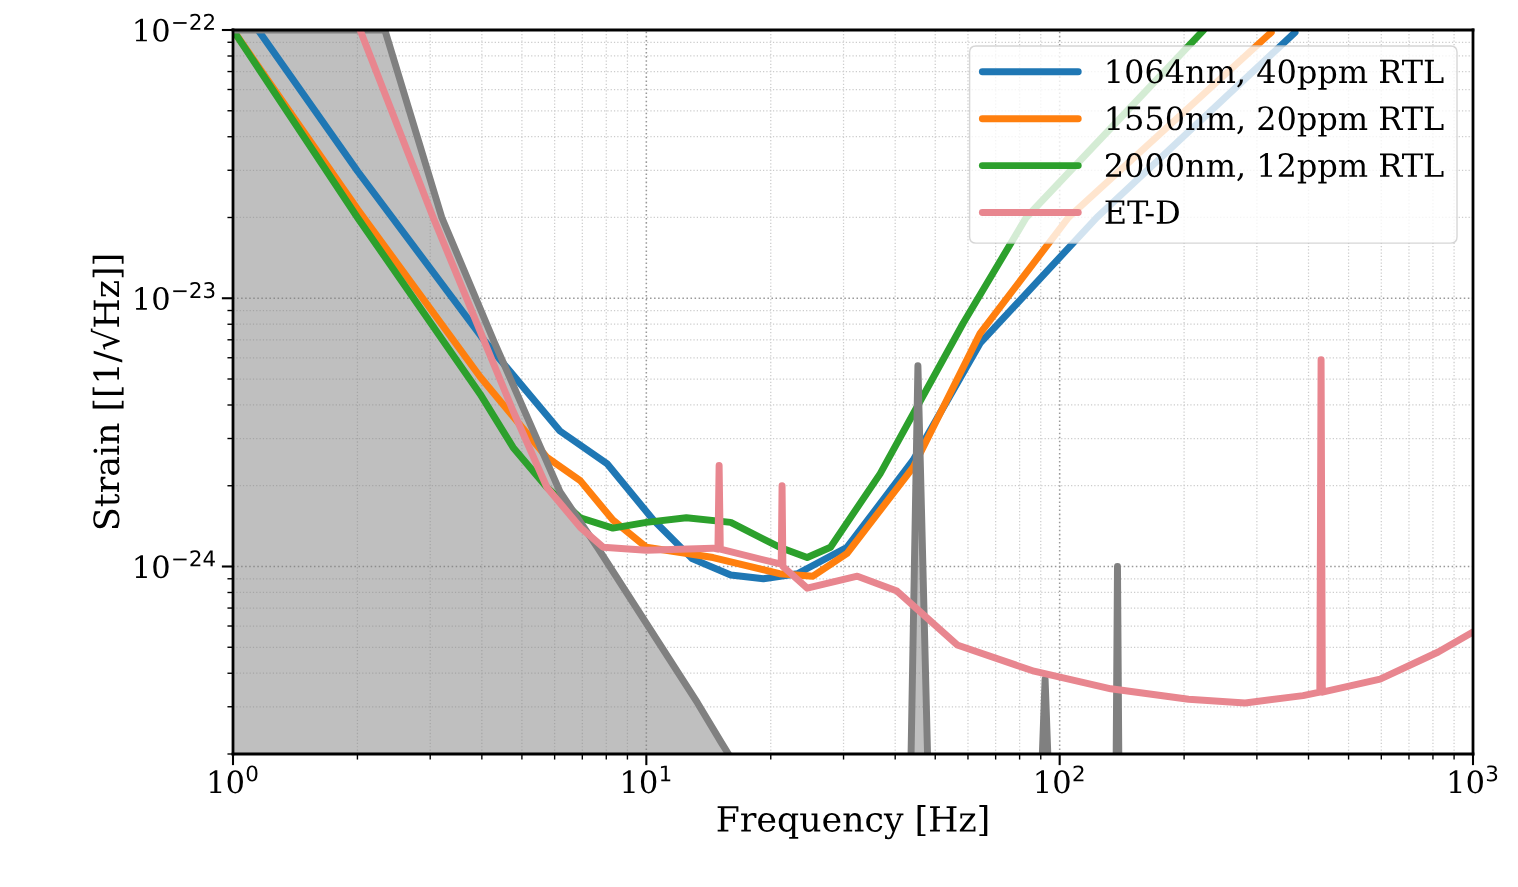 This screenshot has width=1518, height=887. I want to click on legend-label: 2000nm, 12ppm RTL, so click(1274, 168).